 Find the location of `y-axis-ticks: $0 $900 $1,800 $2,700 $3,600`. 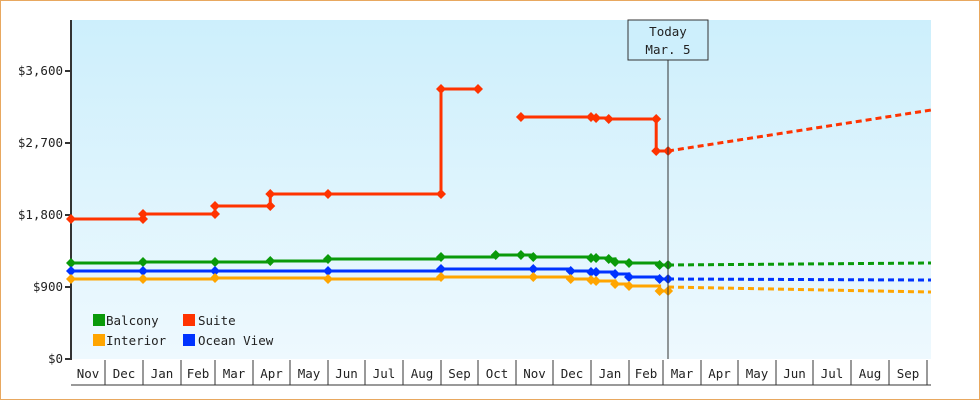

y-axis-ticks: $0 $900 $1,800 $2,700 $3,600 is located at coordinates (44, 214).